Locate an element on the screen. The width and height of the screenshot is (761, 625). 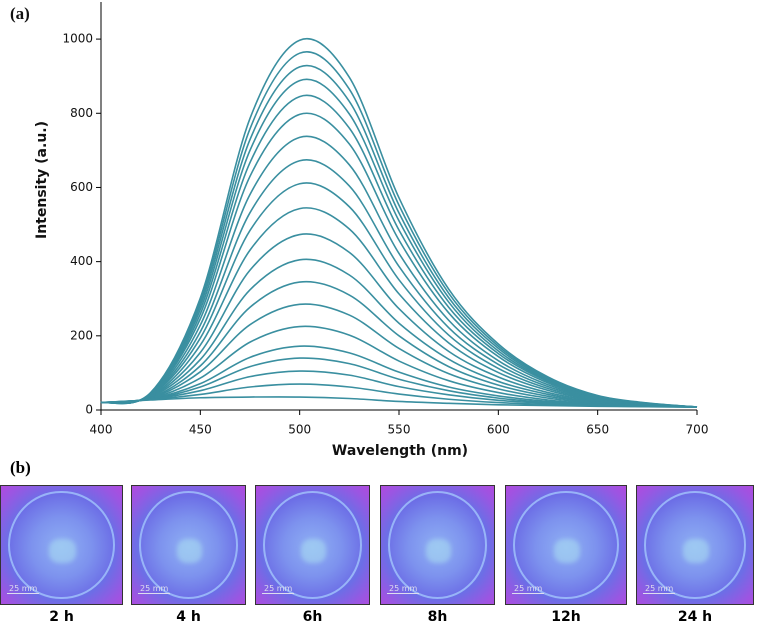
y-tick-label: 1000 is located at coordinates (77, 39).